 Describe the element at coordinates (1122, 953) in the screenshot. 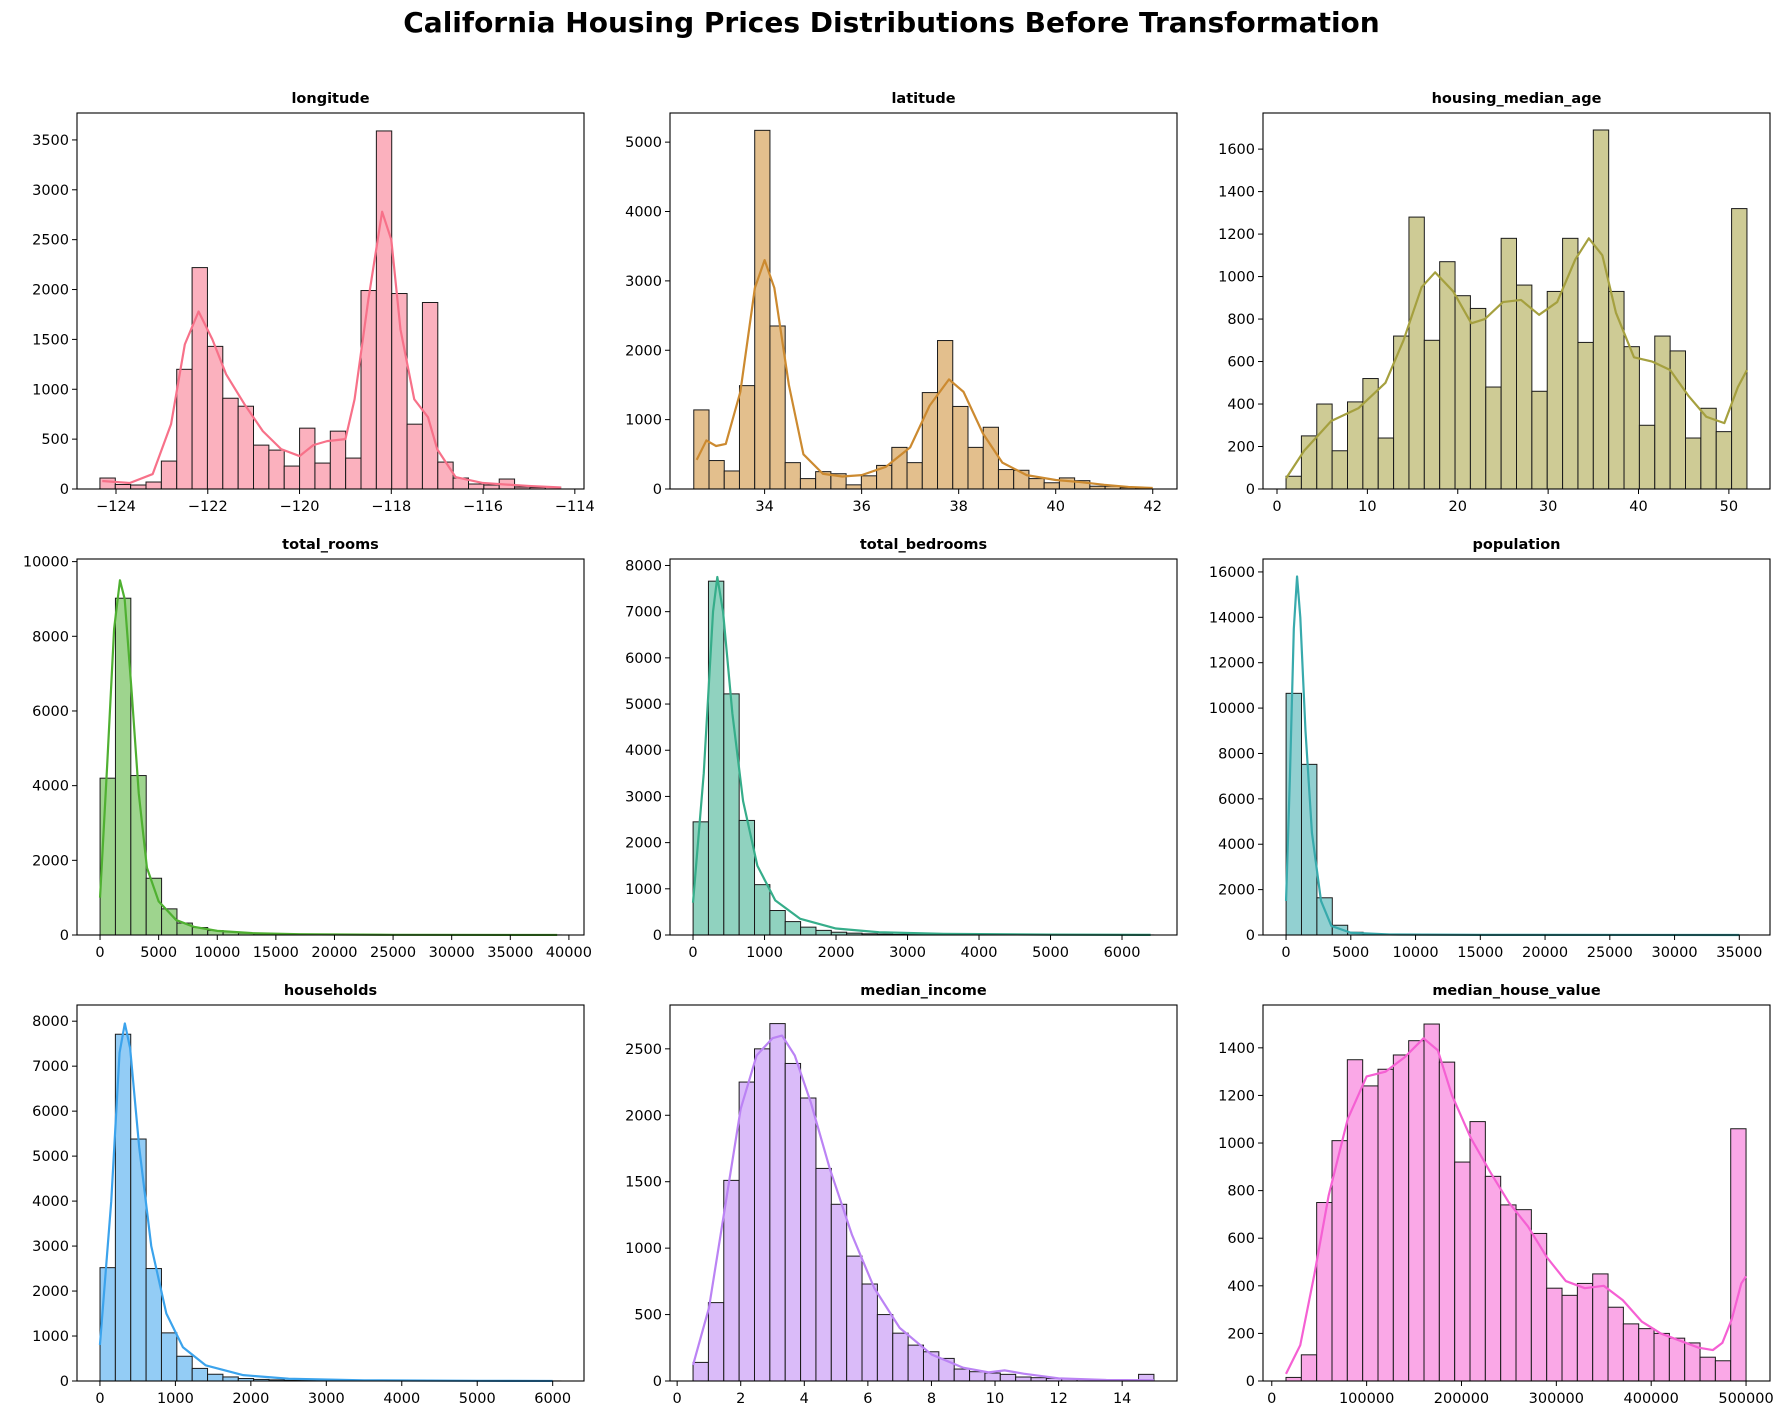

I see `x-tick-label: 6000` at that location.